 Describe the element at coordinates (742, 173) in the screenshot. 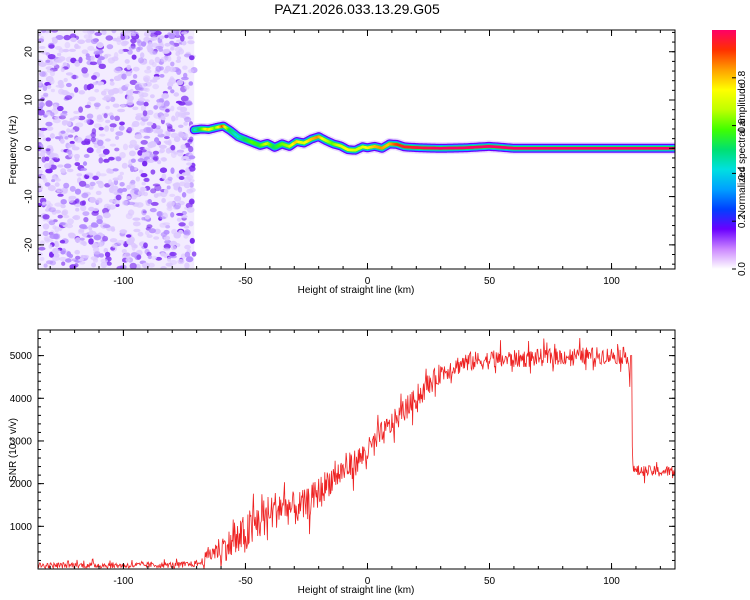

I see `colorbar-tick-label: 0.4` at that location.